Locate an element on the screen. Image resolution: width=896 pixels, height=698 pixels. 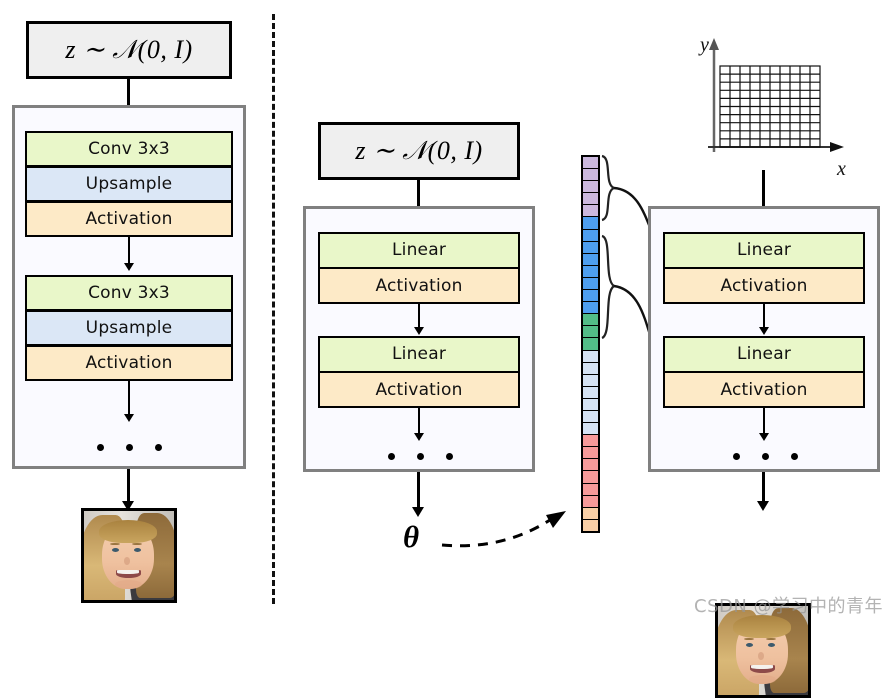
watermark-label: CSDN @学习中的青年 is located at coordinates (789, 606).